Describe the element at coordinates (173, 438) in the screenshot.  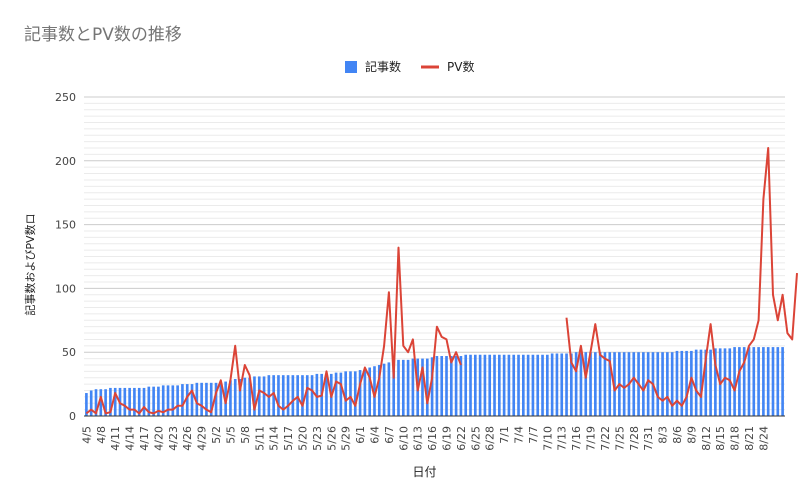
I see `x-tick-label: 4/23` at that location.